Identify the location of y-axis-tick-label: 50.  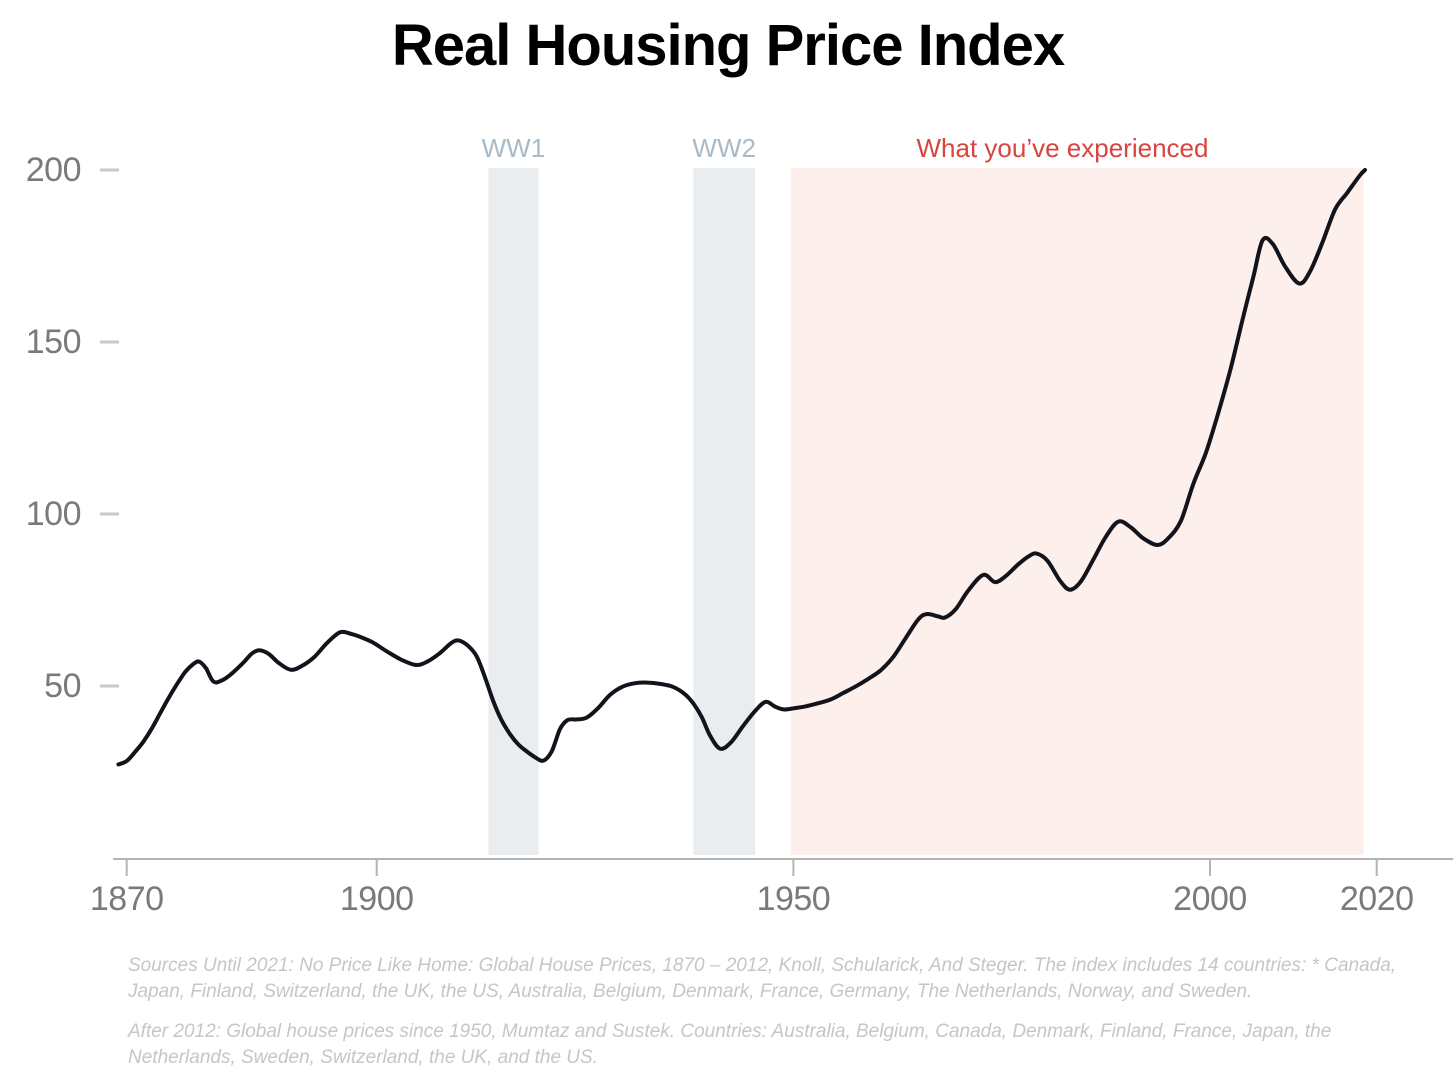
(62, 686).